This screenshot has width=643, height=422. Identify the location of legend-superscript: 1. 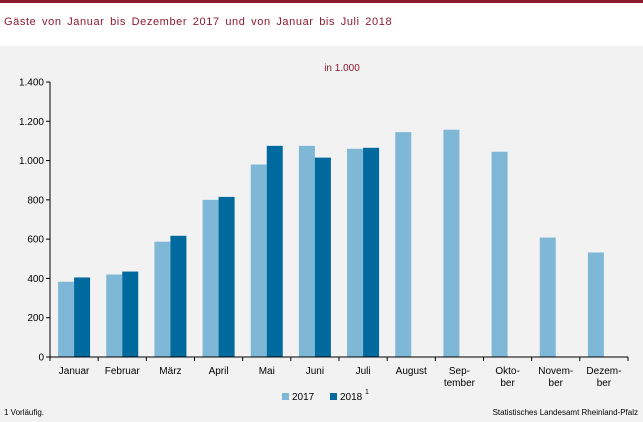
(367, 392).